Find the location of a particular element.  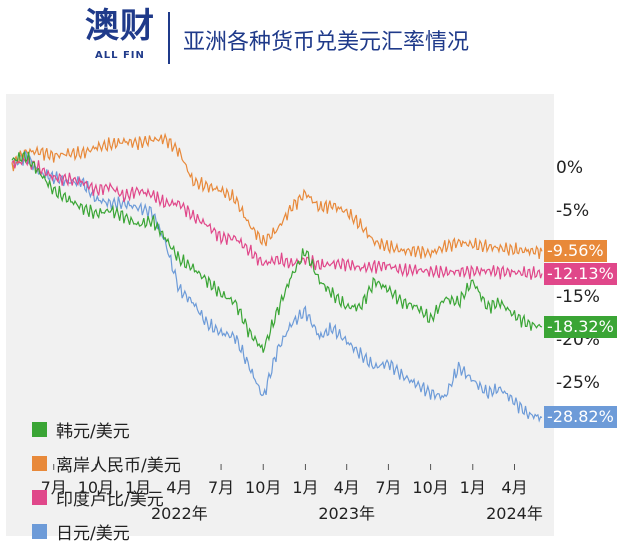

legend: 韩元/美元离岸人民币/美元 印度卢比/美元 日元/美元 is located at coordinates (106, 484).